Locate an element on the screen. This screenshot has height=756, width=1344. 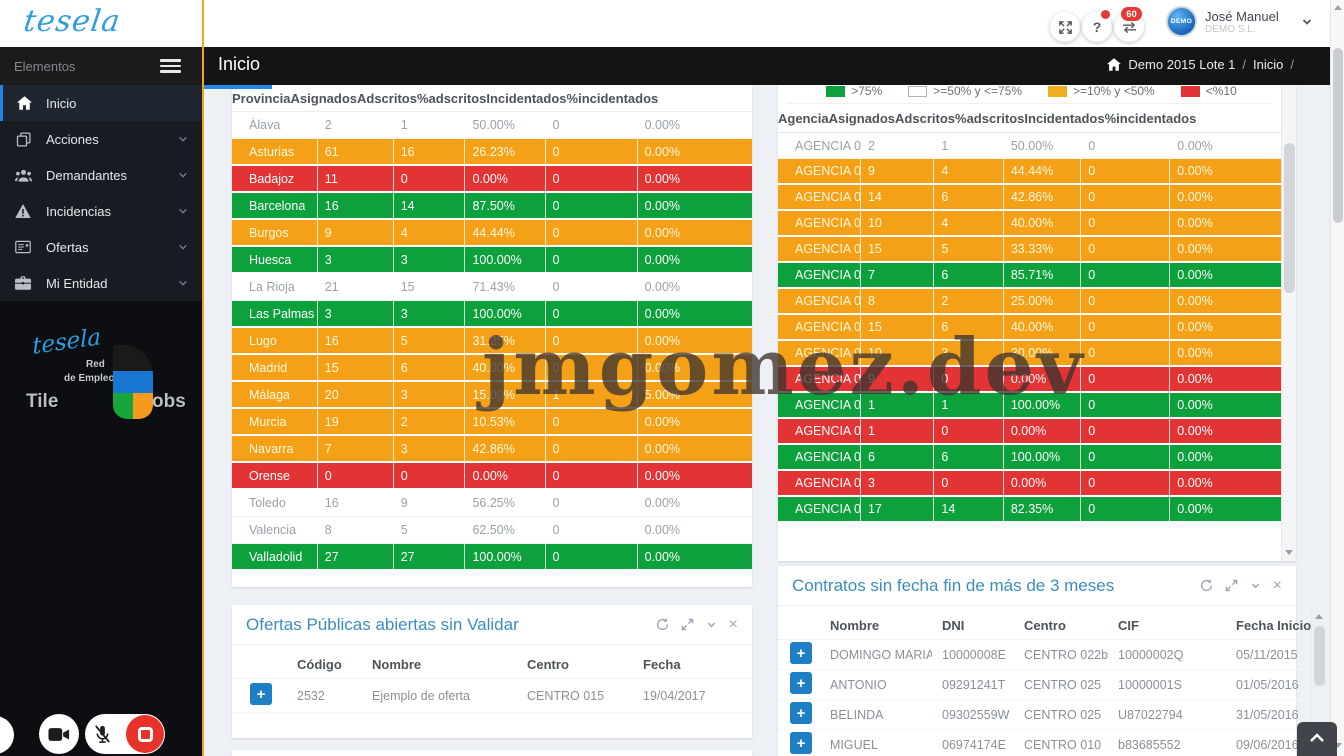
logo-tile-text-left: Tile is located at coordinates (42, 401).